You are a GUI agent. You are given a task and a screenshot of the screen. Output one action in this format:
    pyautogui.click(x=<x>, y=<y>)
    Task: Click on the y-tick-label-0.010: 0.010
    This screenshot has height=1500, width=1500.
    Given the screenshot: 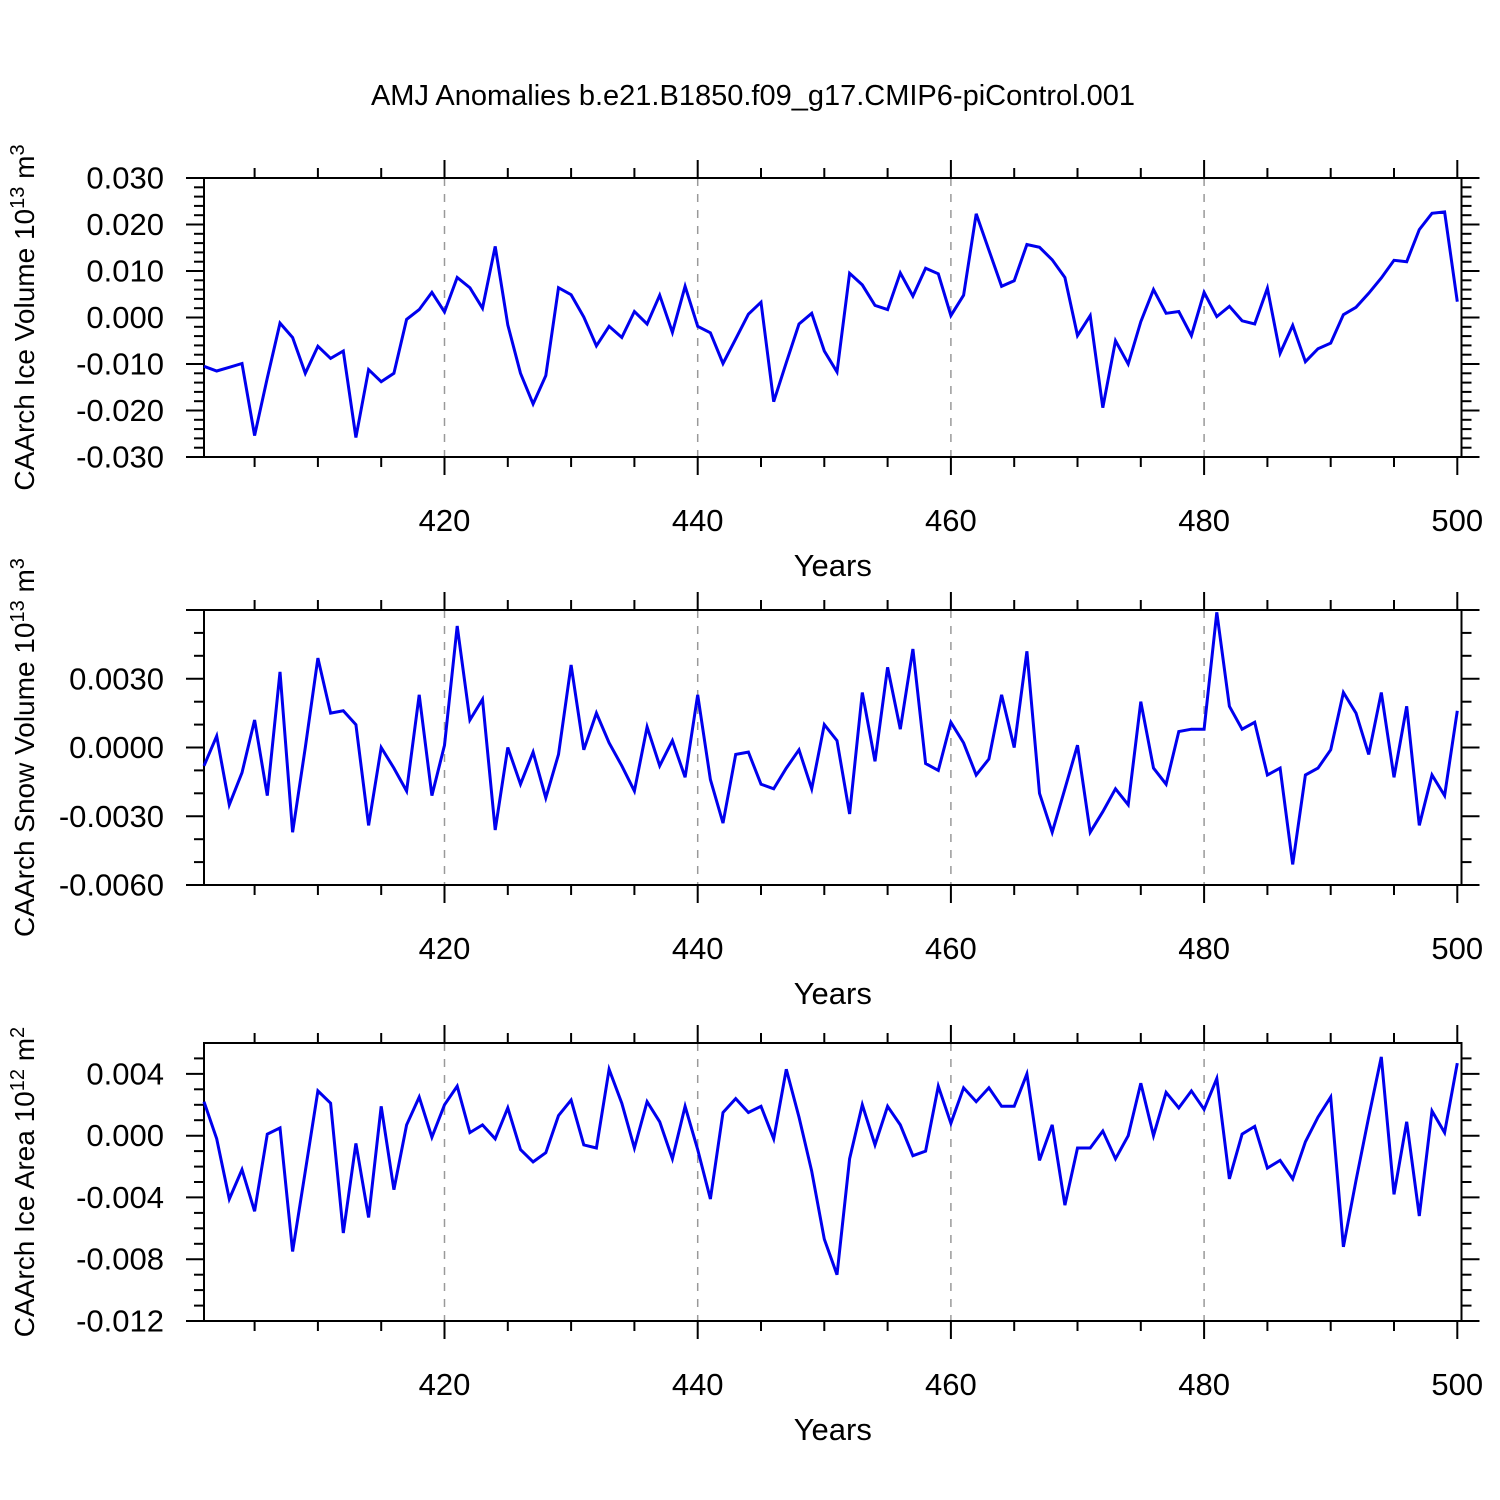 What is the action you would take?
    pyautogui.click(x=125, y=271)
    